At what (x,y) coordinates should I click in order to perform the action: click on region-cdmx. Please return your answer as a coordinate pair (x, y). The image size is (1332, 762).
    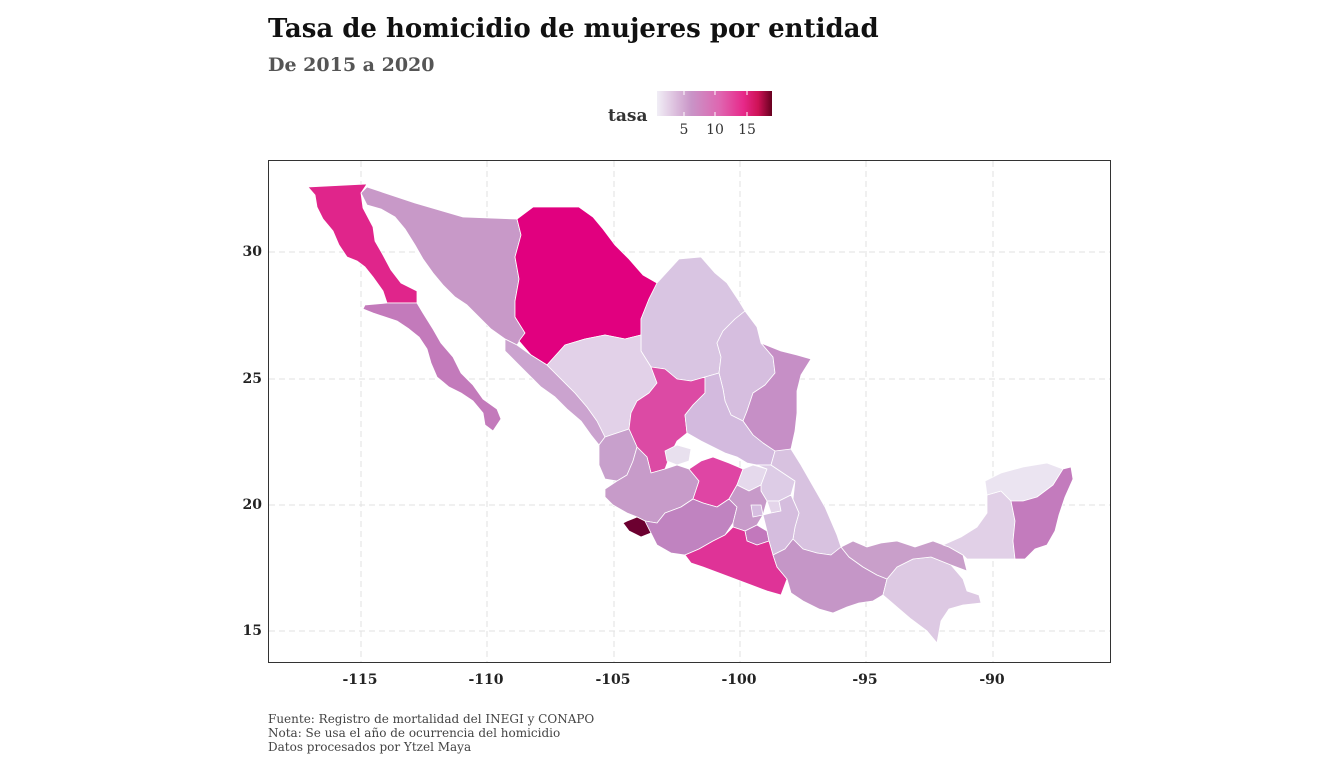
    Looking at the image, I should click on (757, 511).